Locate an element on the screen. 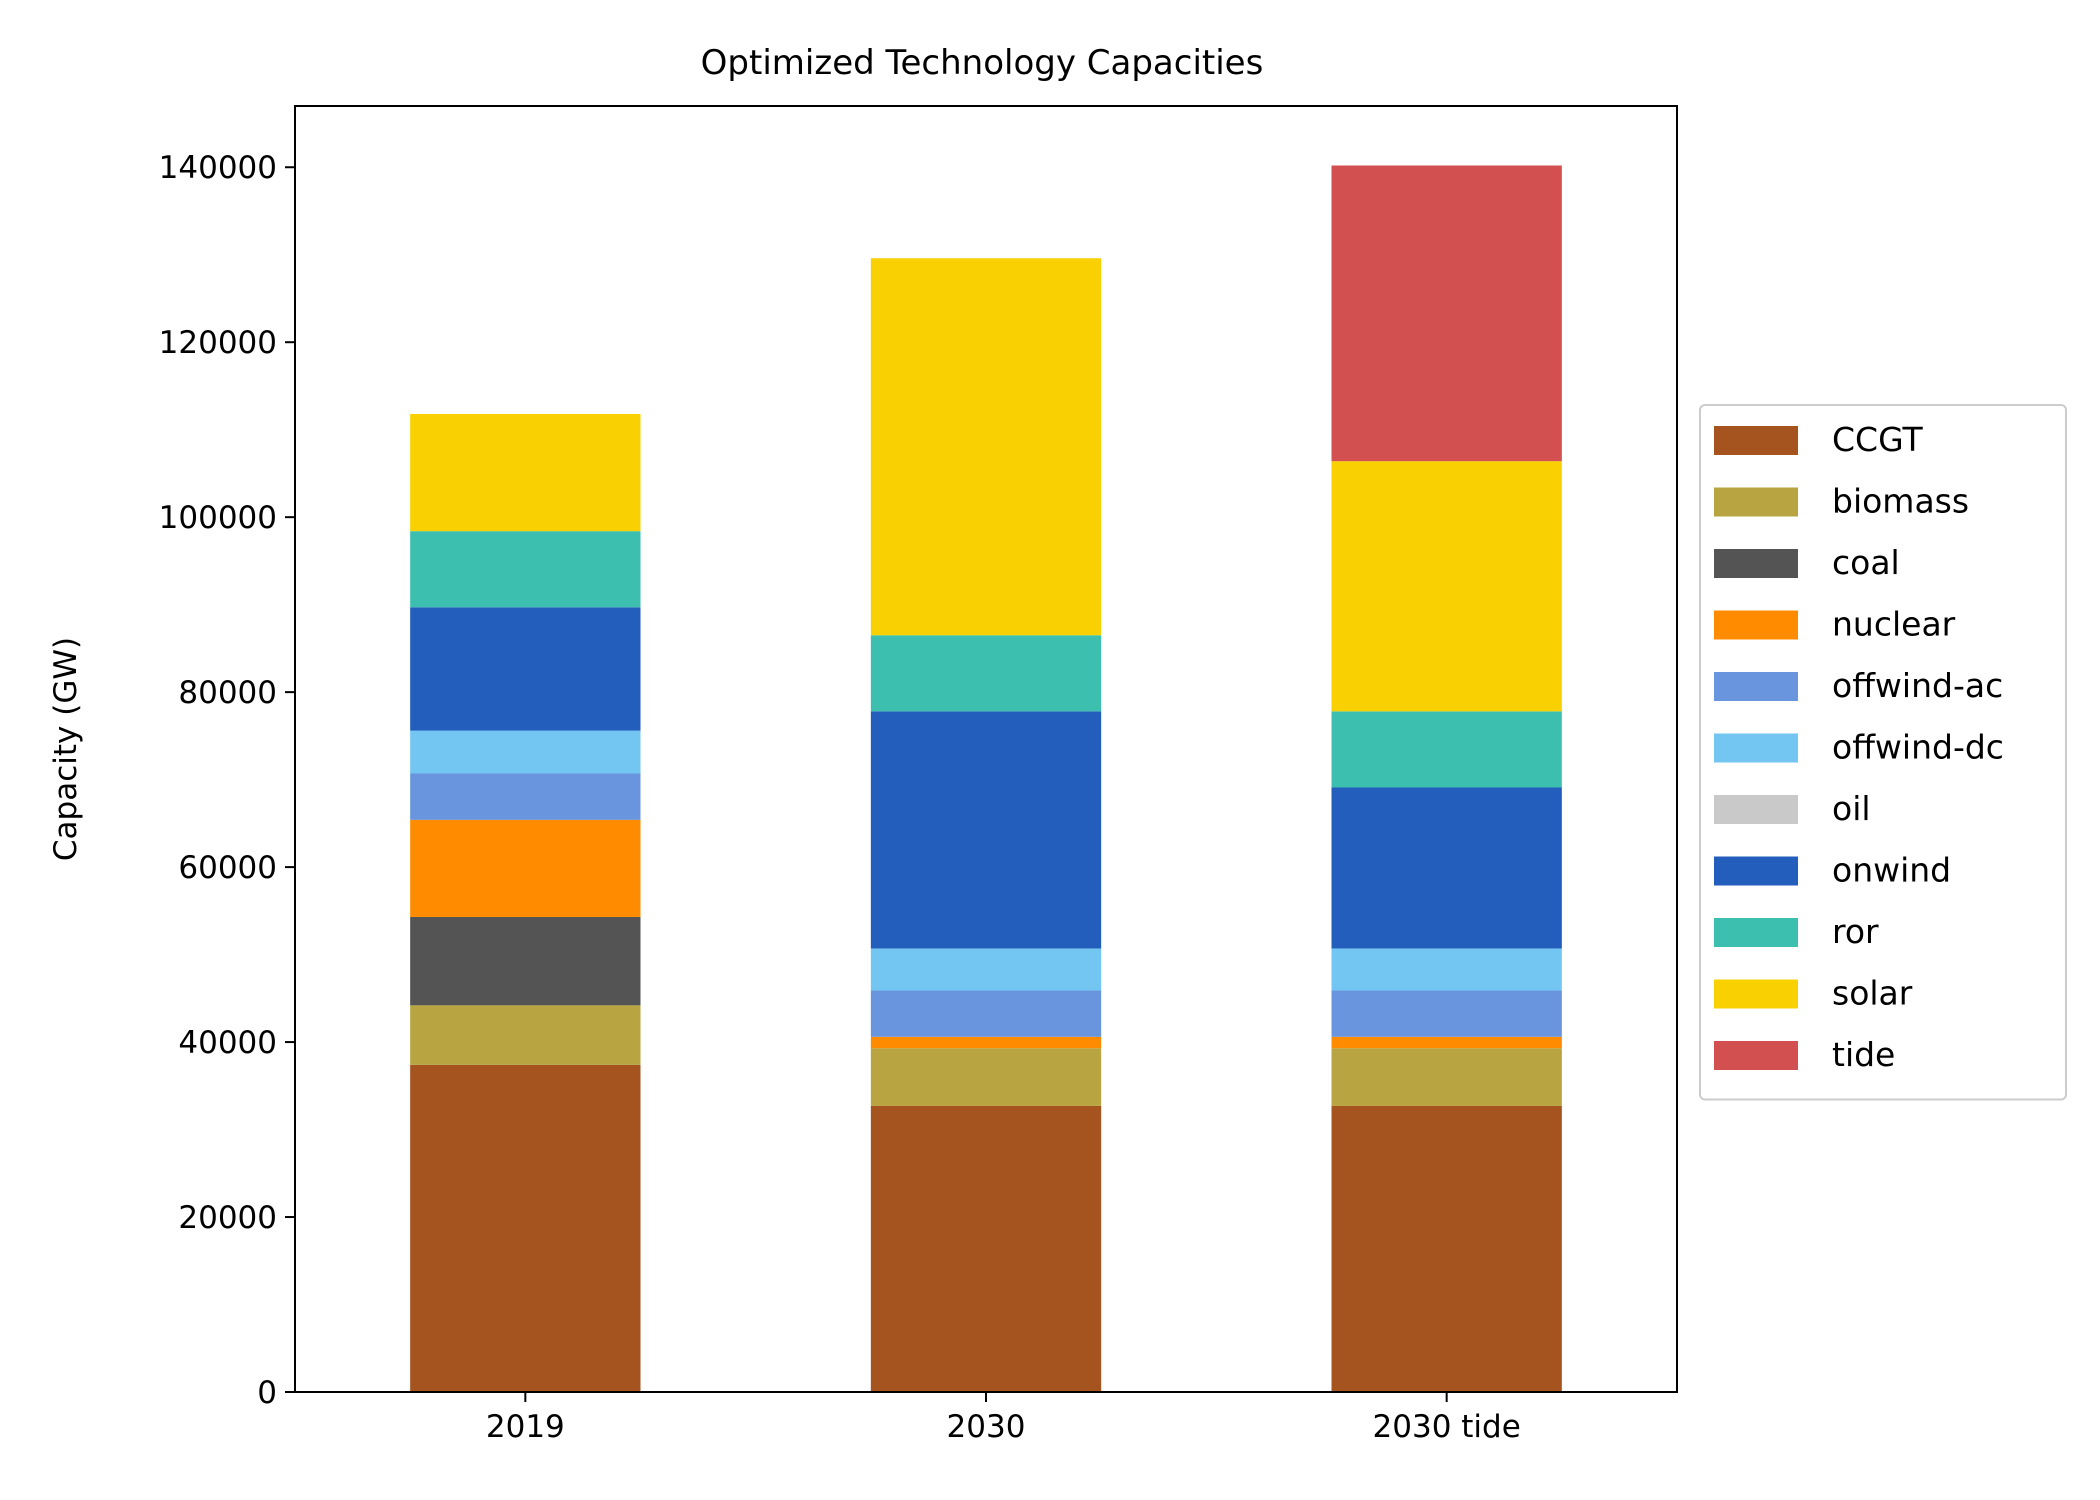 The image size is (2100, 1500). x-tick-label: 2030 tide is located at coordinates (1447, 1427).